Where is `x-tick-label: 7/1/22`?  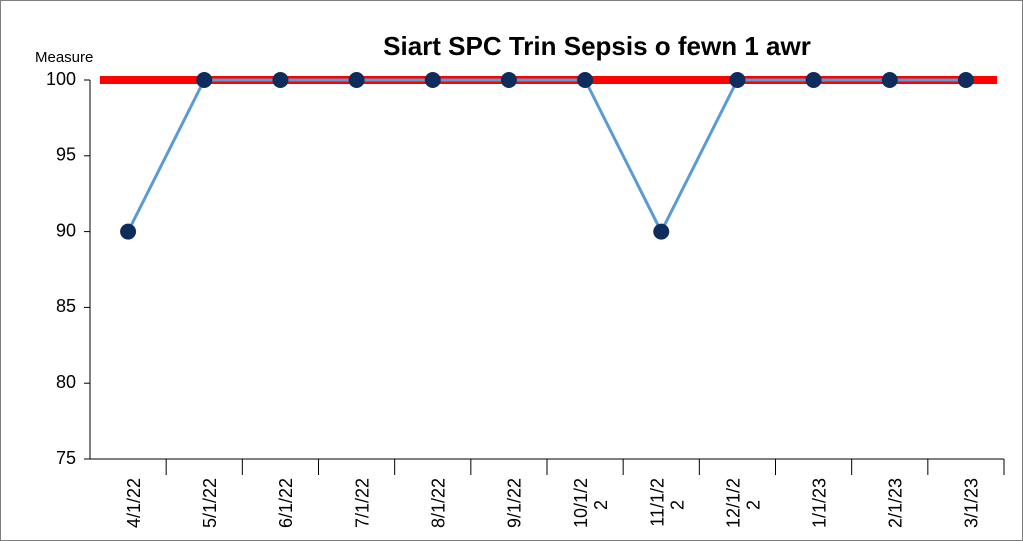 x-tick-label: 7/1/22 is located at coordinates (362, 503).